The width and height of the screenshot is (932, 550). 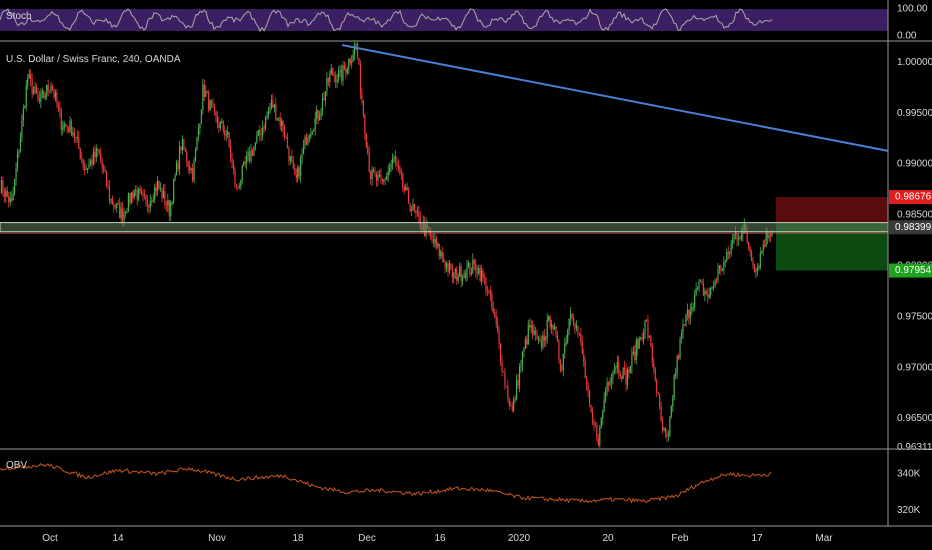 I want to click on time-tick-label: 18, so click(x=298, y=538).